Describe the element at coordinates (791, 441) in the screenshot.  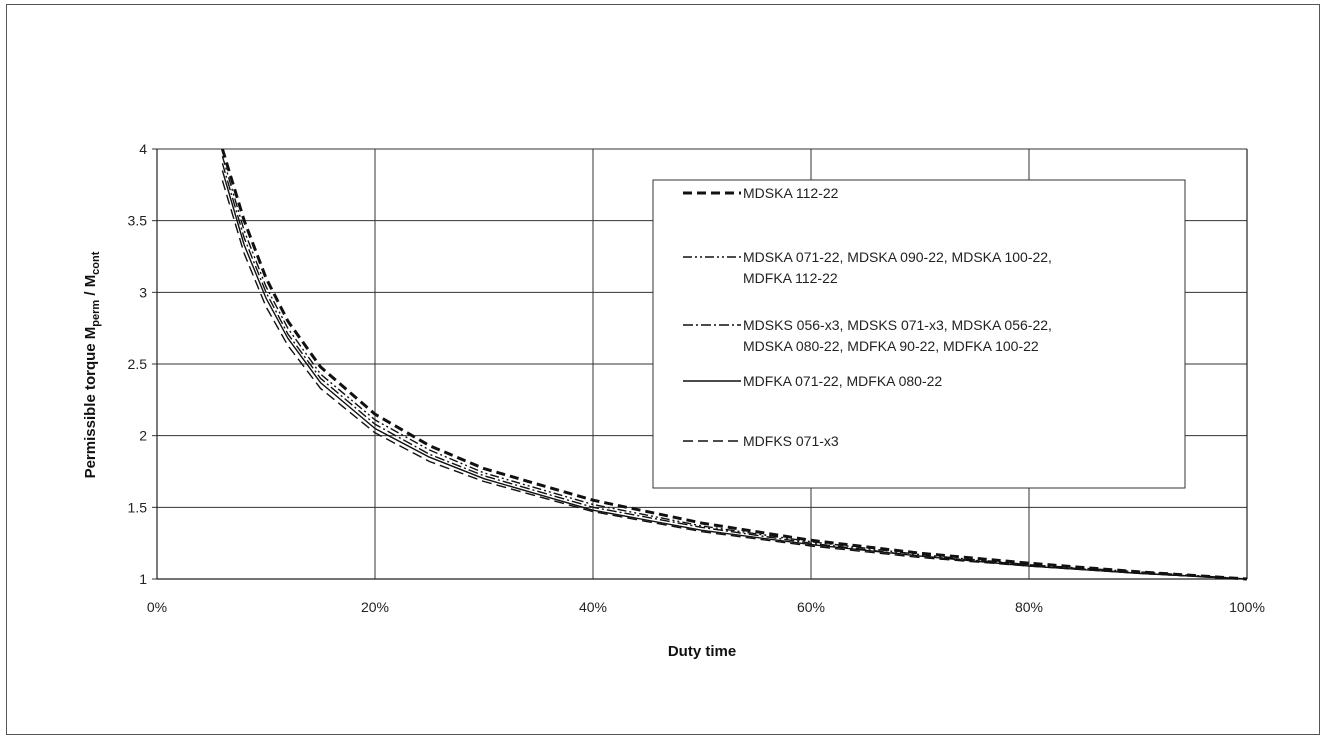
I see `legend-label-5: MDFKS 071-x3` at that location.